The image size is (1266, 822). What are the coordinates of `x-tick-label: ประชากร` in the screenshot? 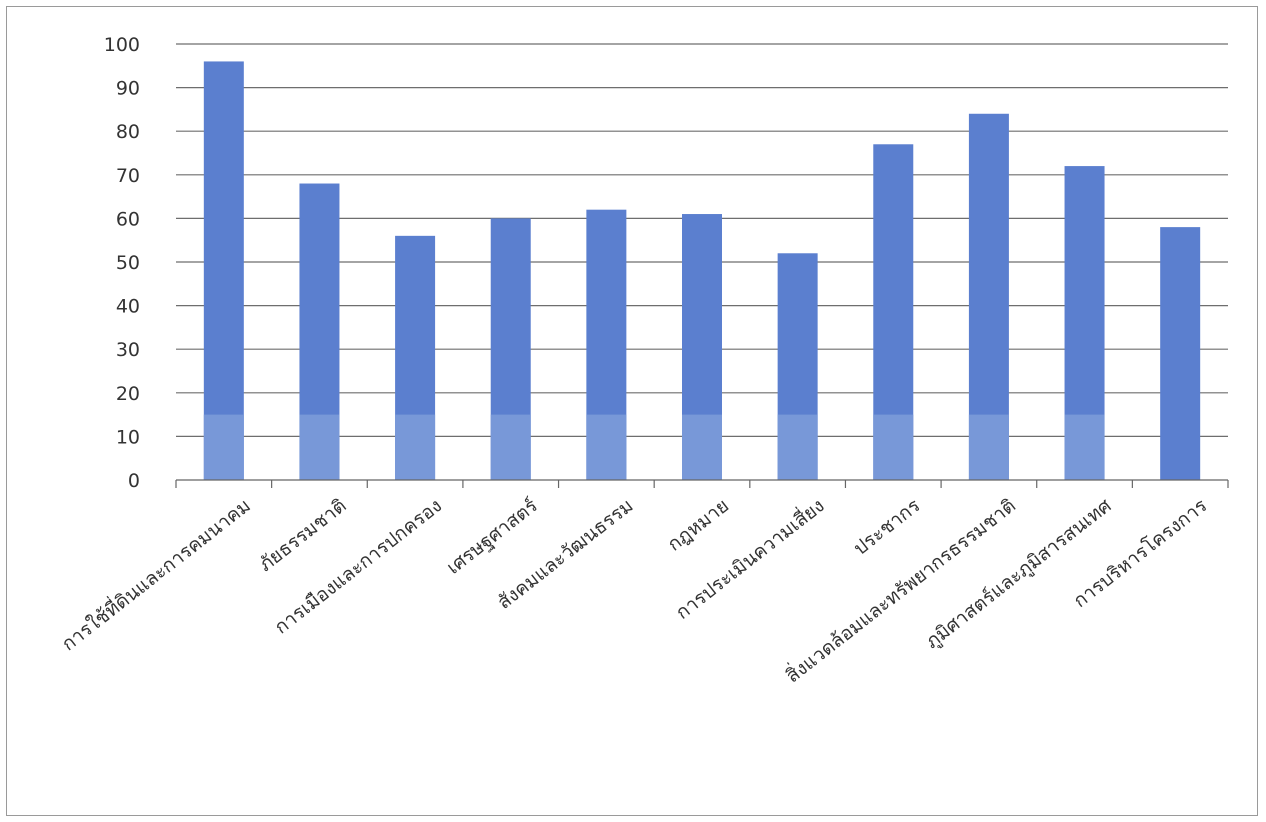 It's located at (887, 527).